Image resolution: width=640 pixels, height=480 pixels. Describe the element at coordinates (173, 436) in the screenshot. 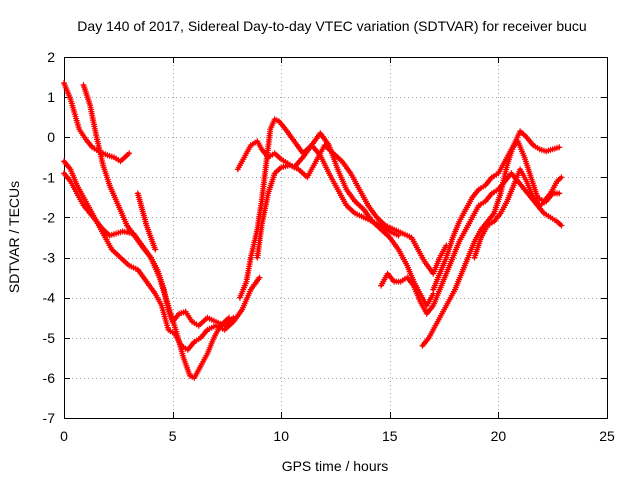

I see `x-tick-label: 5` at that location.